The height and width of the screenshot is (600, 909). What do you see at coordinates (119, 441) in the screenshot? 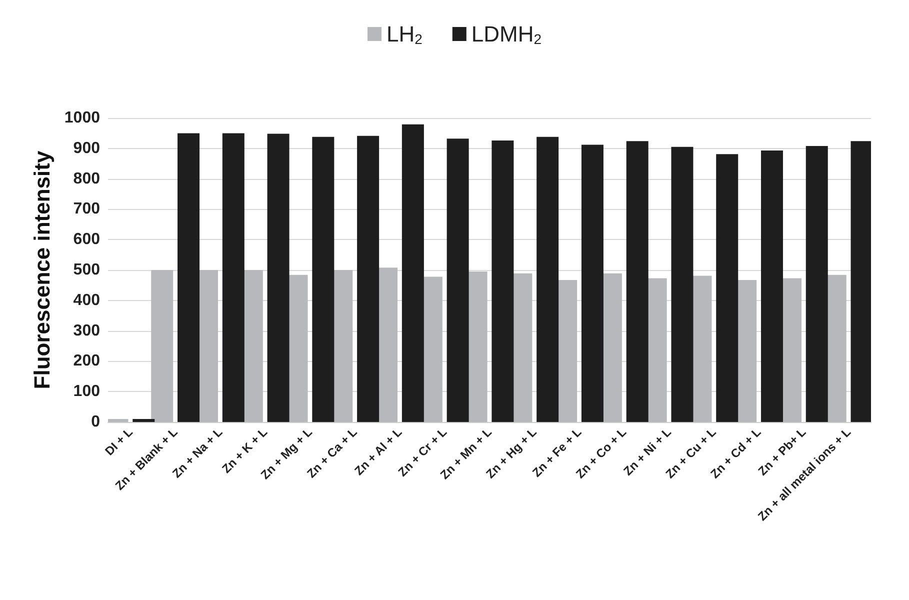
I see `x-tick-label: DI + L` at bounding box center [119, 441].